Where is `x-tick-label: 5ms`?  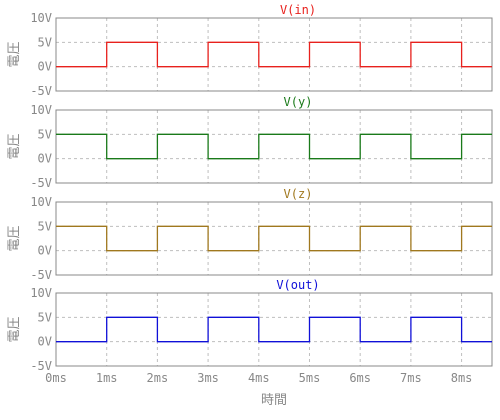
x-tick-label: 5ms is located at coordinates (310, 378).